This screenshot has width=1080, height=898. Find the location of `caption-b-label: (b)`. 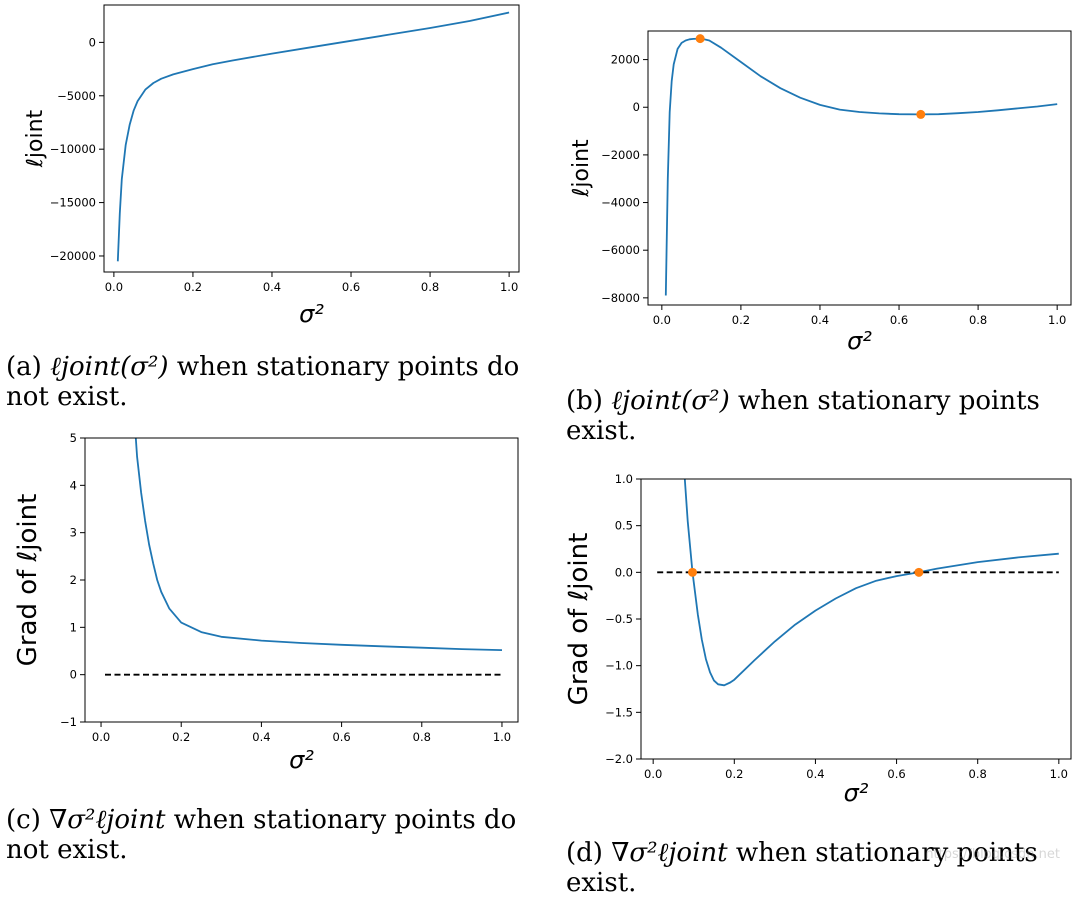

caption-b-label: (b) is located at coordinates (584, 401).